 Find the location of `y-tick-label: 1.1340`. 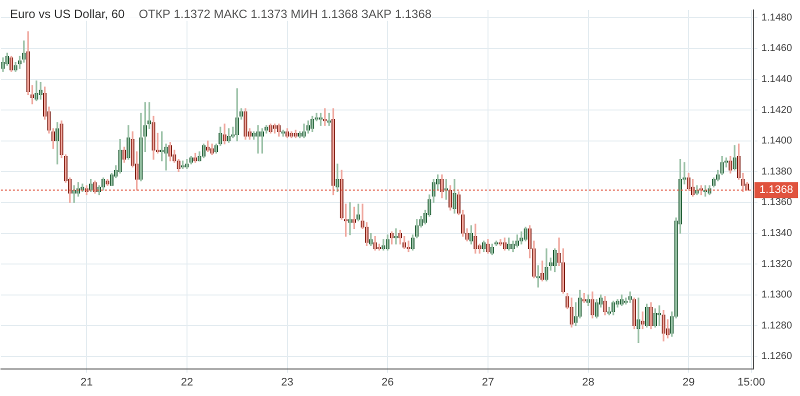

y-tick-label: 1.1340 is located at coordinates (776, 234).